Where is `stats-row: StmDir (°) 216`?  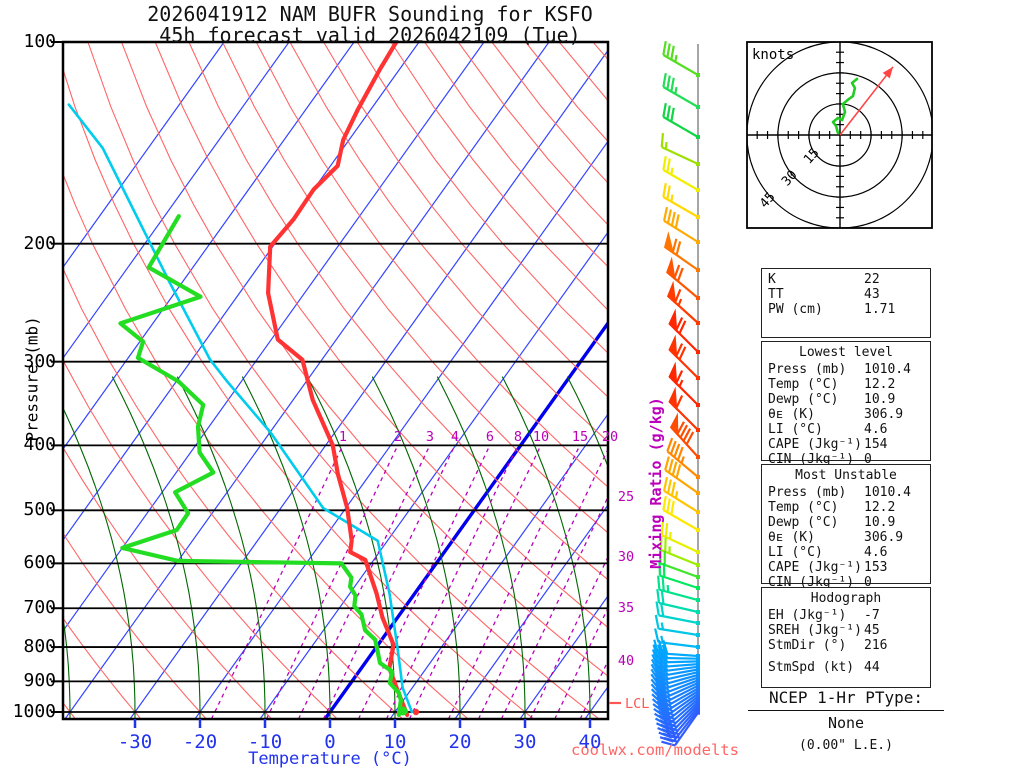 stats-row: StmDir (°) 216 is located at coordinates (849, 645).